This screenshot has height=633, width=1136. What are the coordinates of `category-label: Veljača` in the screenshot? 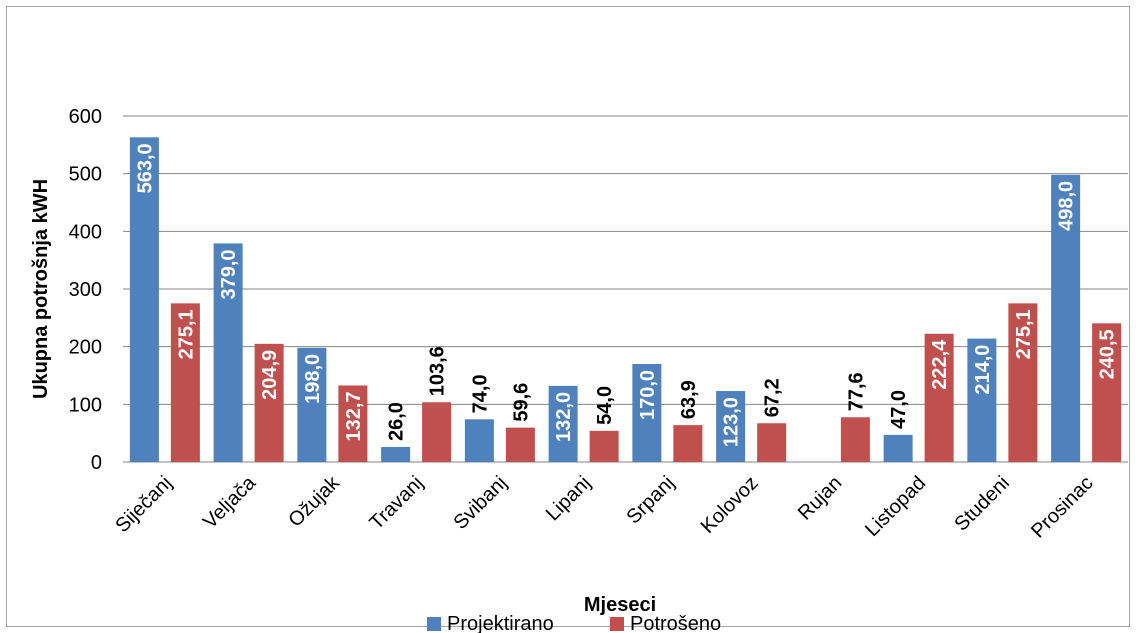 It's located at (230, 502).